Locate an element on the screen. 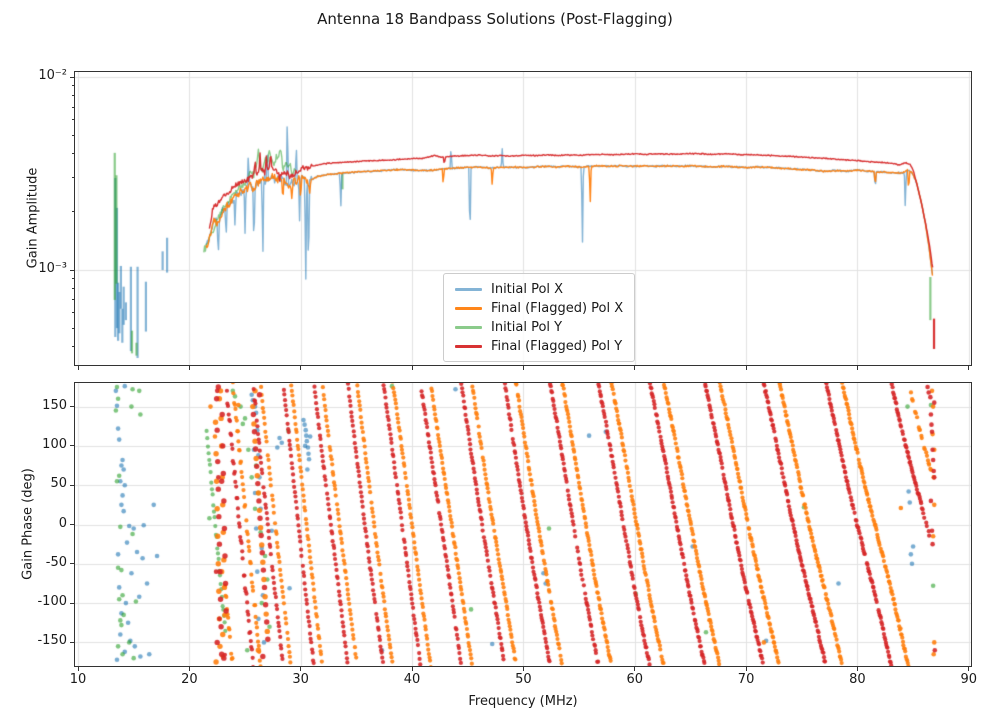 This screenshot has width=990, height=720. amplitude-y-tick-label: 10⁻² is located at coordinates (52, 76).